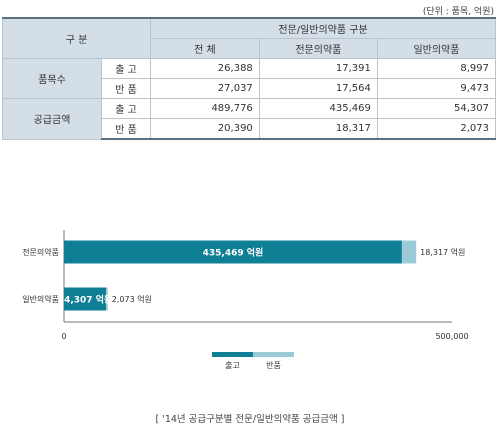 The image size is (500, 428). Describe the element at coordinates (205, 48) in the screenshot. I see `header-col-total: 전 체` at that location.